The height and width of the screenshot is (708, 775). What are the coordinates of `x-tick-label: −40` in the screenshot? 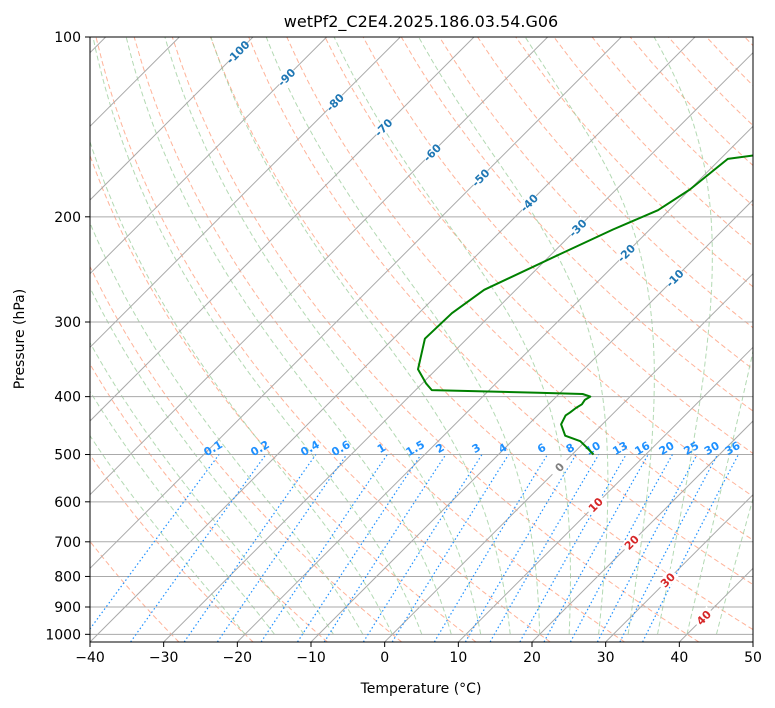 It's located at (90, 658).